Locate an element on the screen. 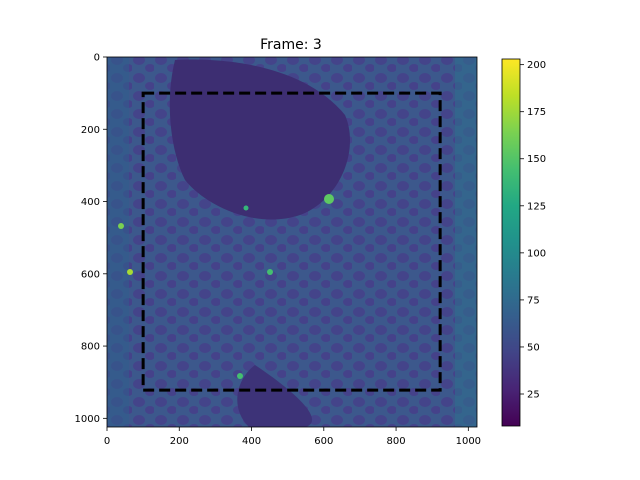  dark-region is located at coordinates (259, 139).